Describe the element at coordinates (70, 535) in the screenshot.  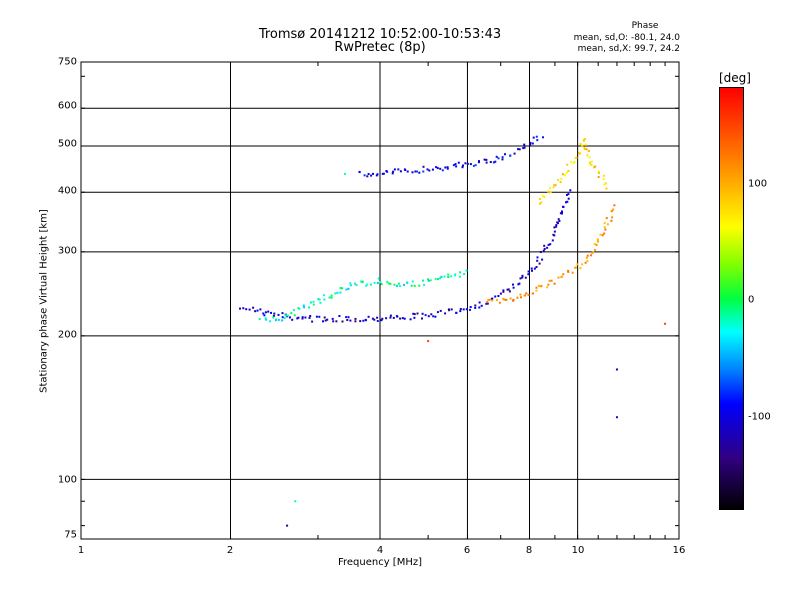
I see `y-tick-label: 75` at that location.